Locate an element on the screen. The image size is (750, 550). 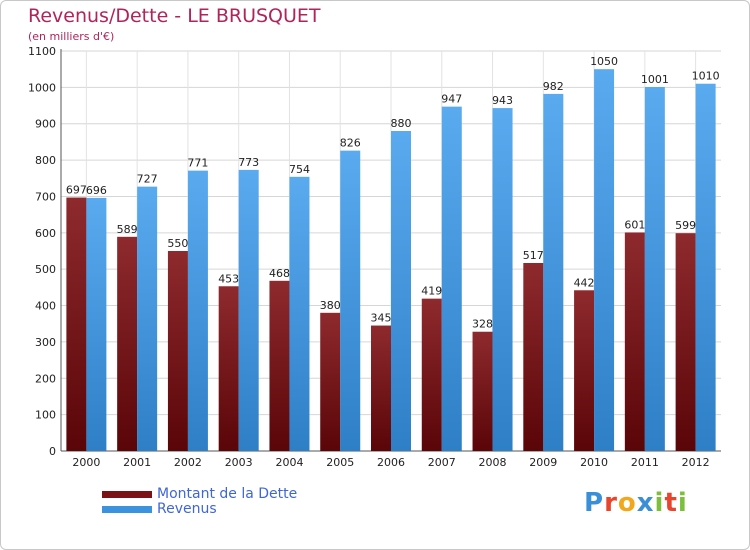
logo-letter: P is located at coordinates (594, 503).